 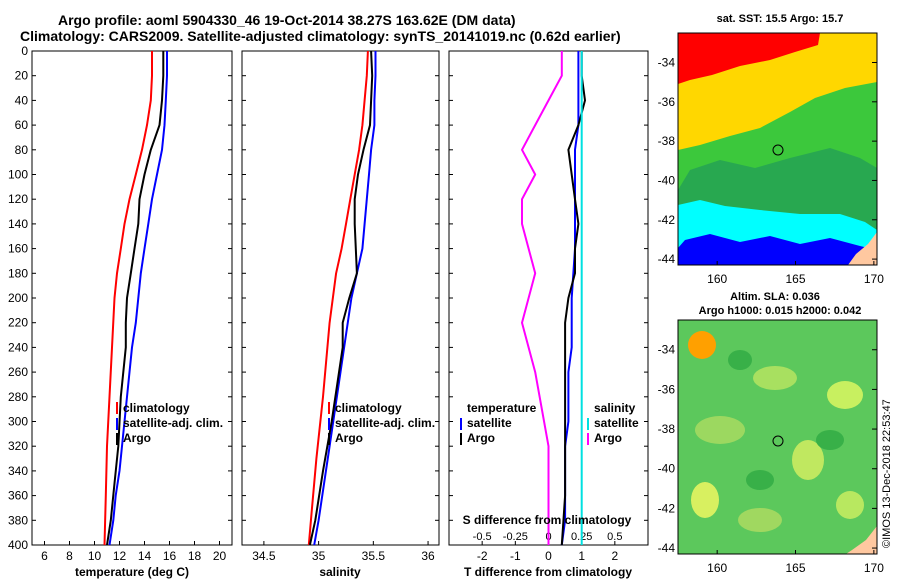 What do you see at coordinates (22, 125) in the screenshot?
I see `depth-tick-label: 60` at bounding box center [22, 125].